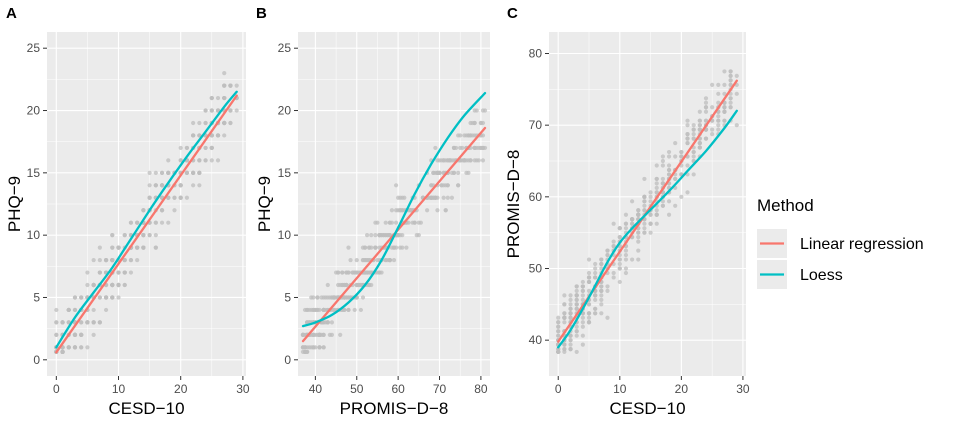 The height and width of the screenshot is (424, 957). Describe the element at coordinates (536, 197) in the screenshot. I see `y-tick-label: 60` at that location.